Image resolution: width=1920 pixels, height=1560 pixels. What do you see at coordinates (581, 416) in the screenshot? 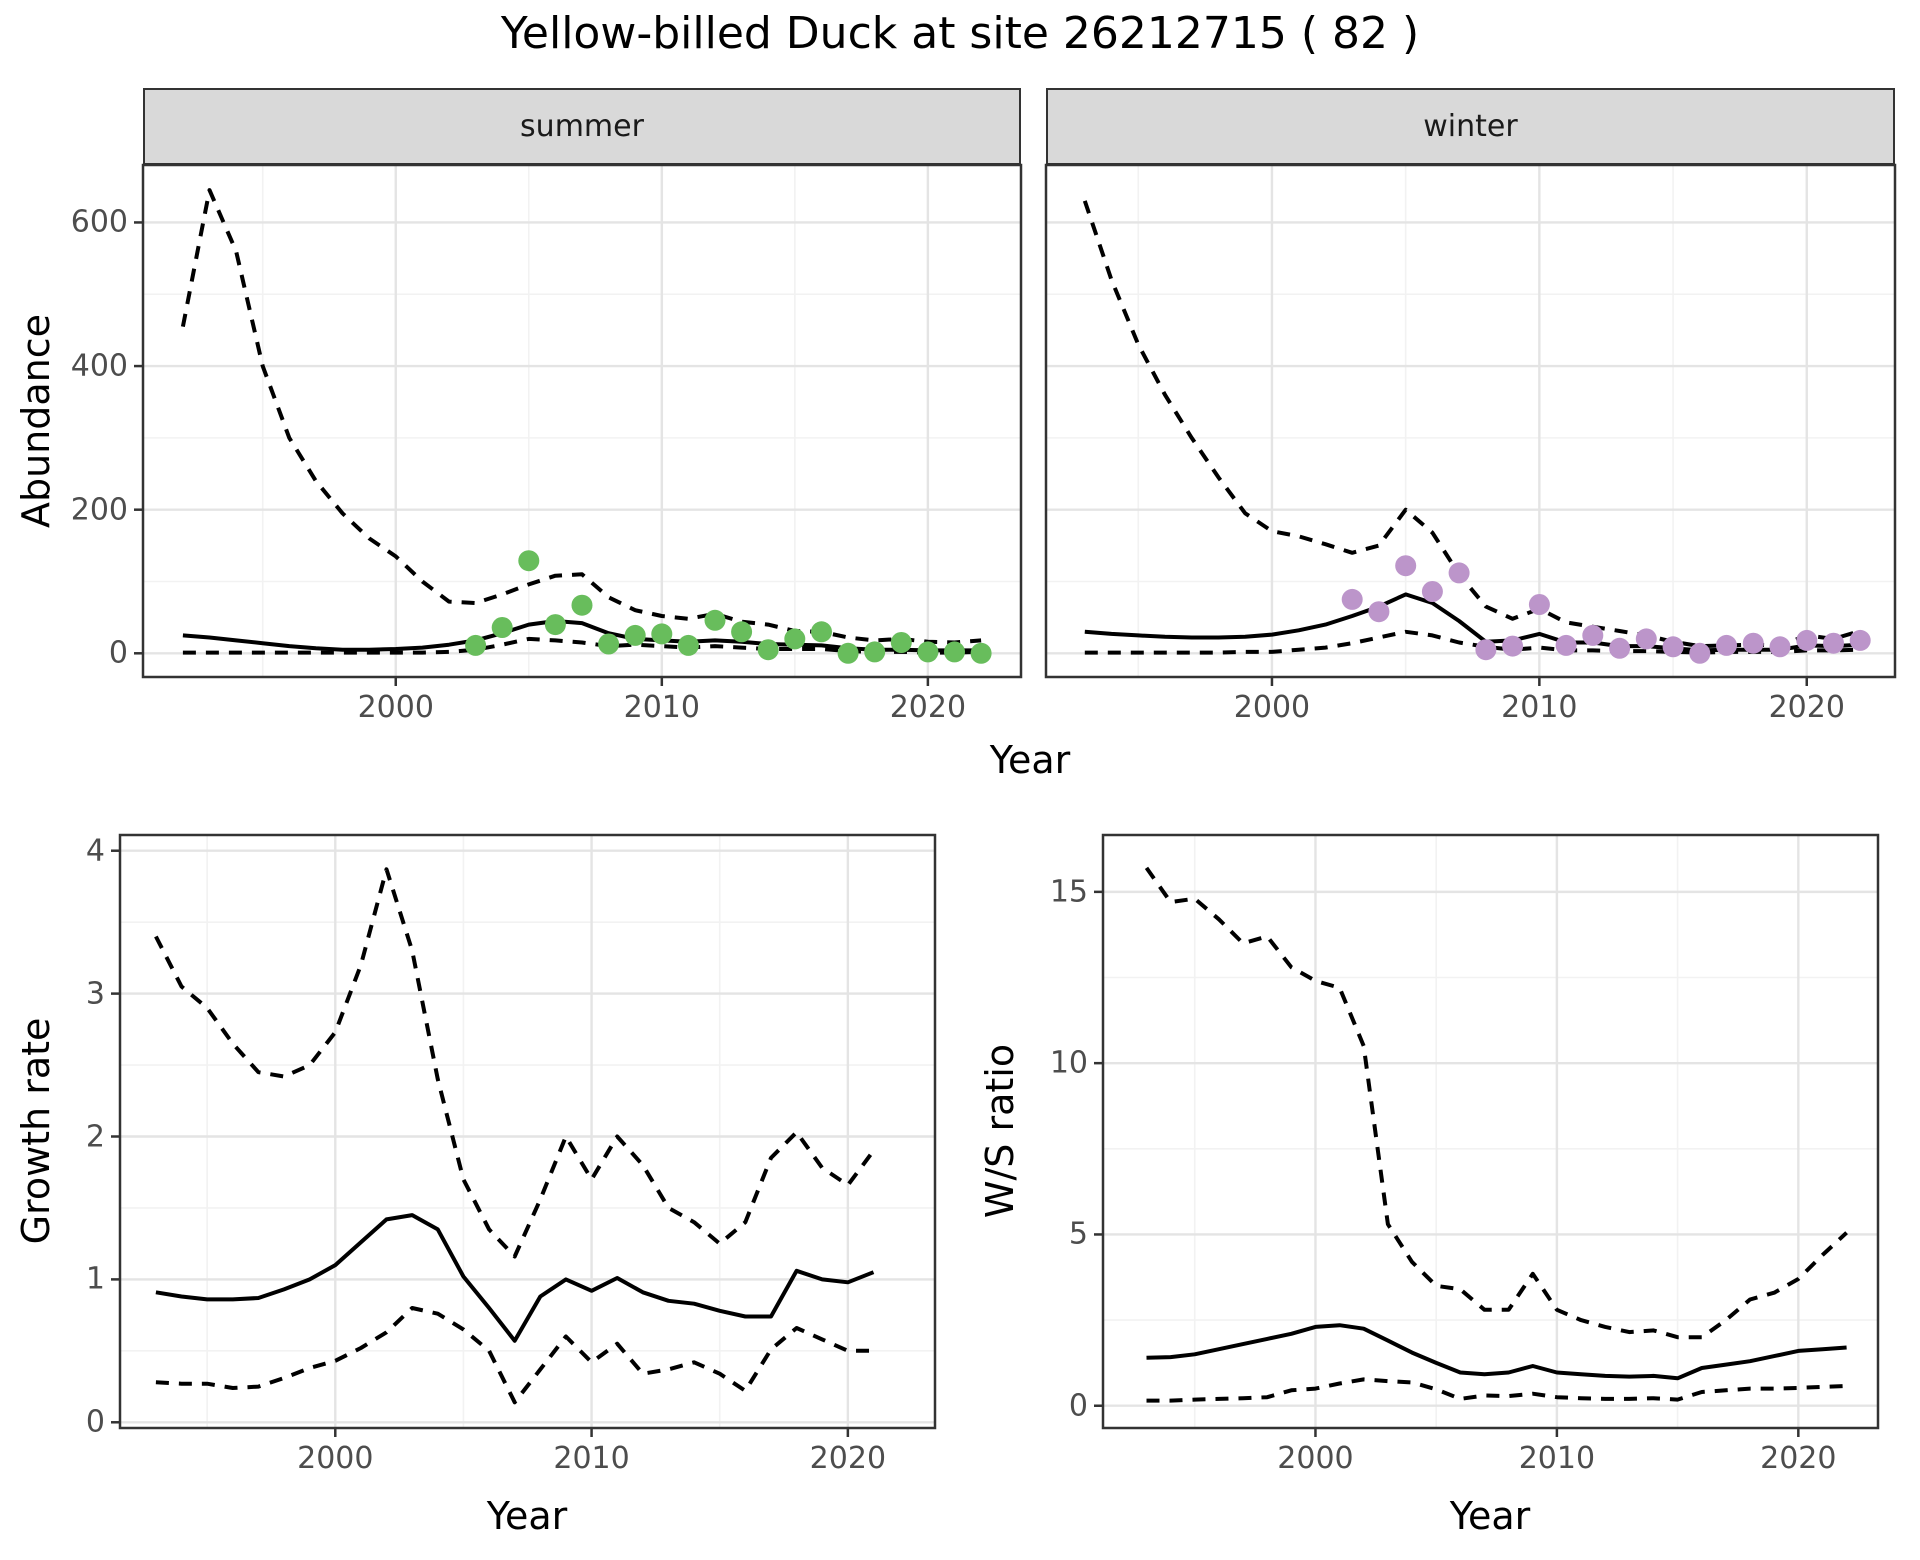
I see `abundance-summer-upper-95ci-line` at bounding box center [581, 416].